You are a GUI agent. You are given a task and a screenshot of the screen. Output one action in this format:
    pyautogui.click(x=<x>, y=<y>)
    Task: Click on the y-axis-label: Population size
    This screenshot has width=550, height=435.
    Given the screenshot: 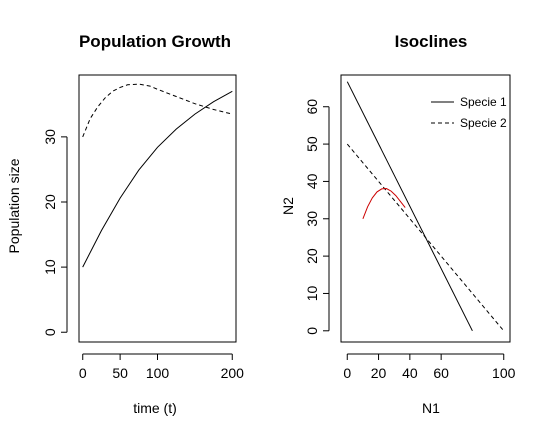 What is the action you would take?
    pyautogui.click(x=14, y=205)
    